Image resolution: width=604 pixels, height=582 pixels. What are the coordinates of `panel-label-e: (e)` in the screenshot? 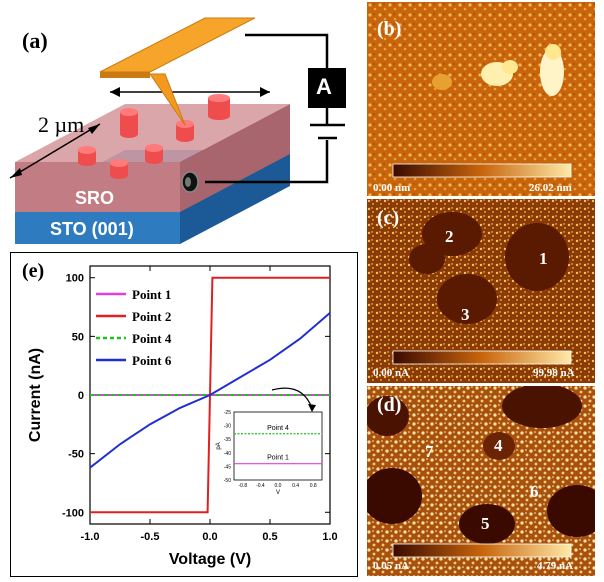 It's located at (33, 271).